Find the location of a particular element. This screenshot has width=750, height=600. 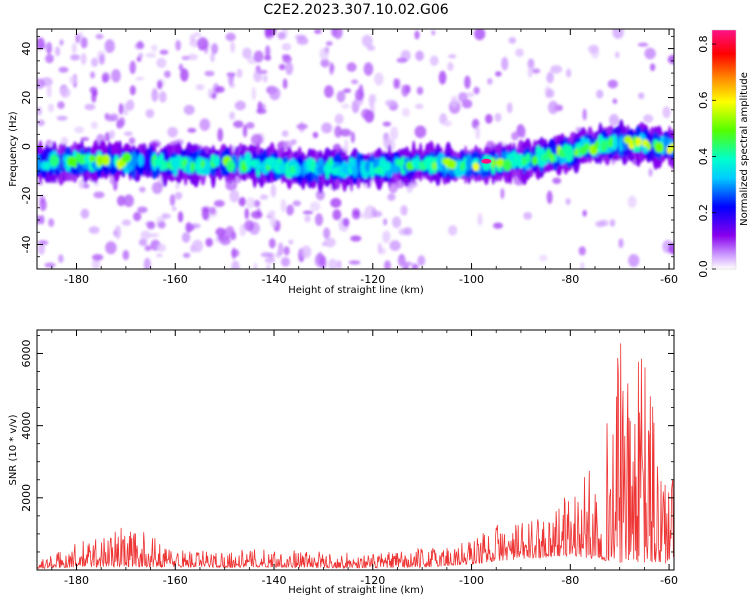

x-tick-label: -140 is located at coordinates (274, 580).